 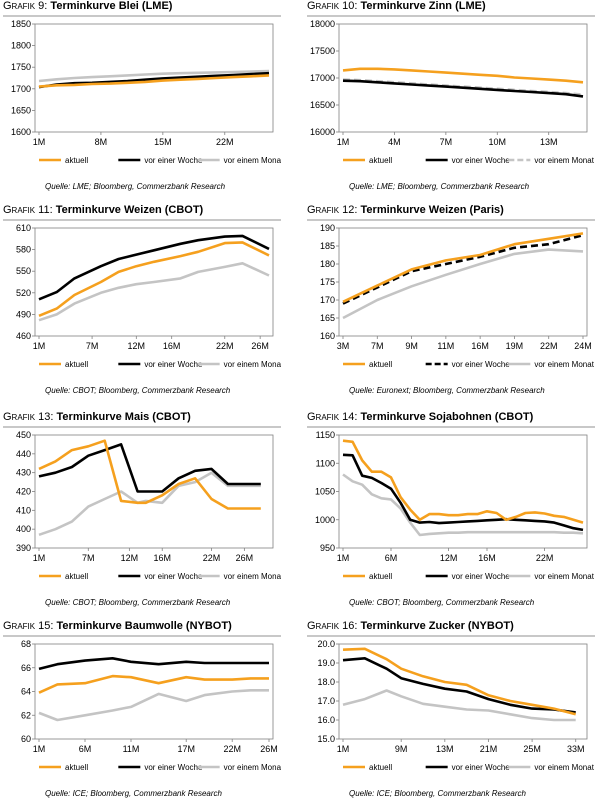 I want to click on y-tick-label: 950, so click(x=327, y=548).